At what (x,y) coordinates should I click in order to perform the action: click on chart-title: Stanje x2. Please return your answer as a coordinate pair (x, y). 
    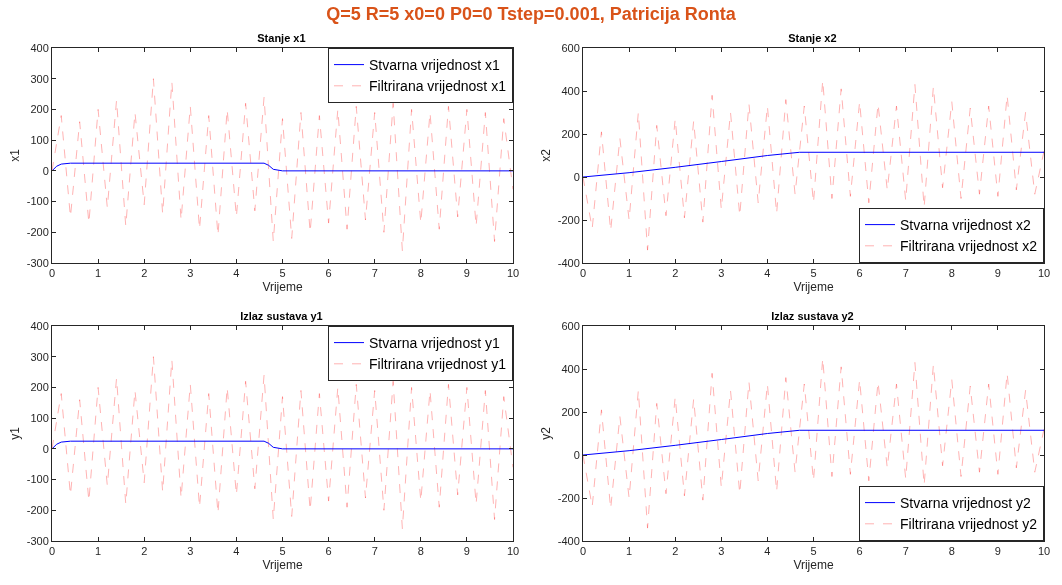
    Looking at the image, I should click on (812, 37).